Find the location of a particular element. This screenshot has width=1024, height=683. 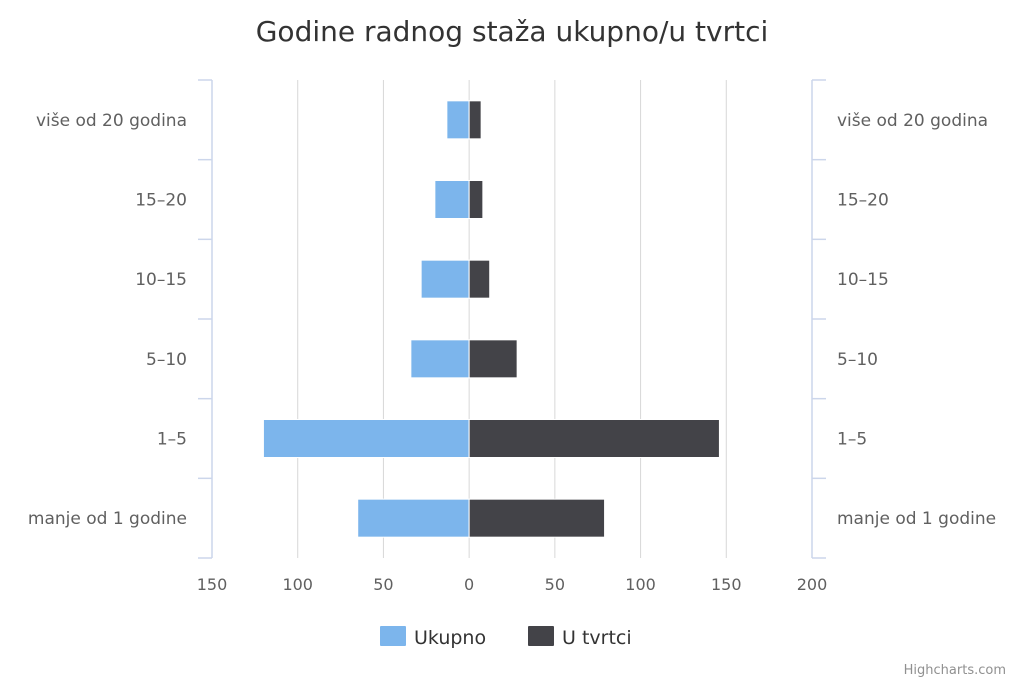

left-category-label: manje od 1 godine is located at coordinates (107, 519).